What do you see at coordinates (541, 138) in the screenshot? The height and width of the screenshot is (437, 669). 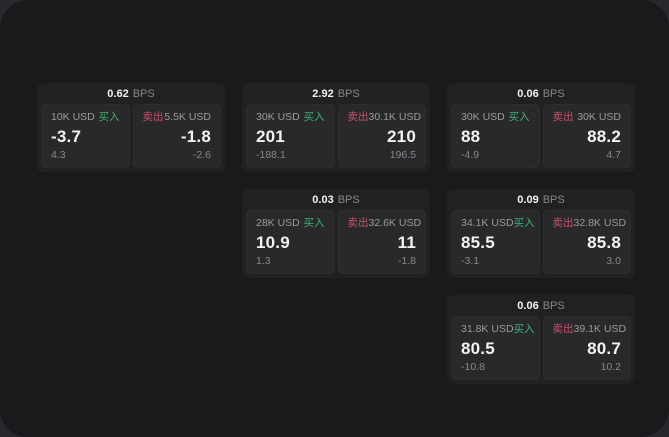 I see `card-body: 30K USD 买入 88 -4.9 卖出 30K USD 88.2 4.7` at bounding box center [541, 138].